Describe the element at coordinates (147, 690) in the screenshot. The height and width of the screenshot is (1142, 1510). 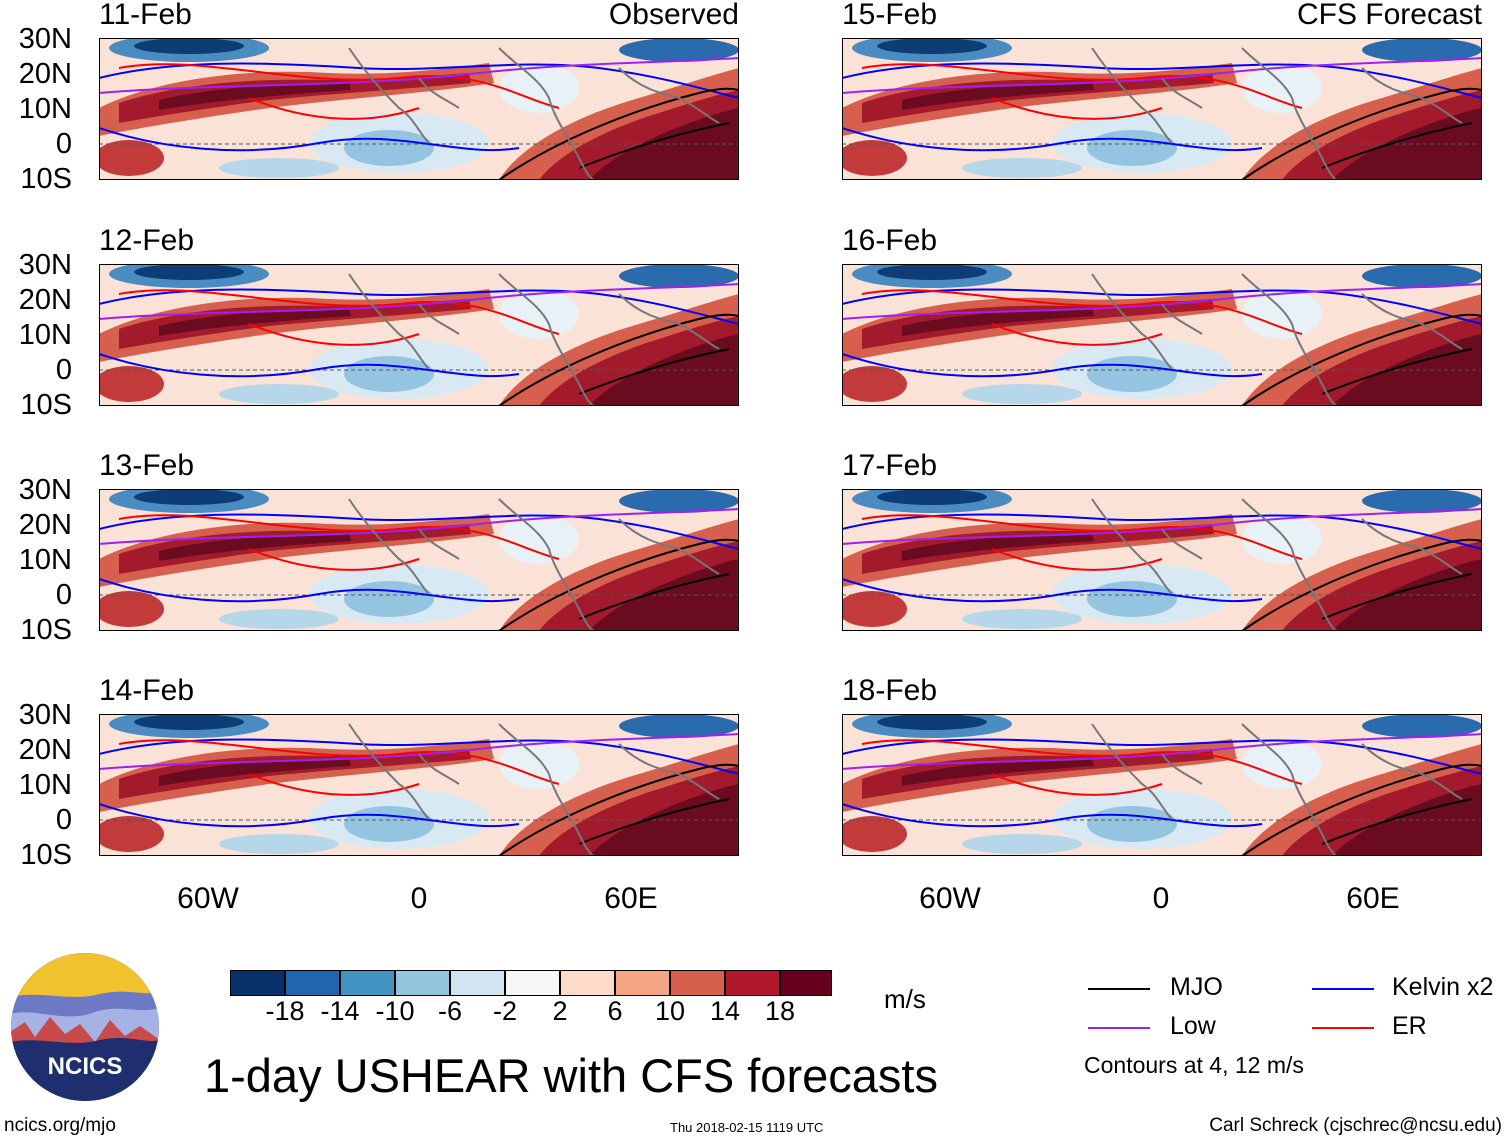
I see `panel-date: 14-Feb` at that location.